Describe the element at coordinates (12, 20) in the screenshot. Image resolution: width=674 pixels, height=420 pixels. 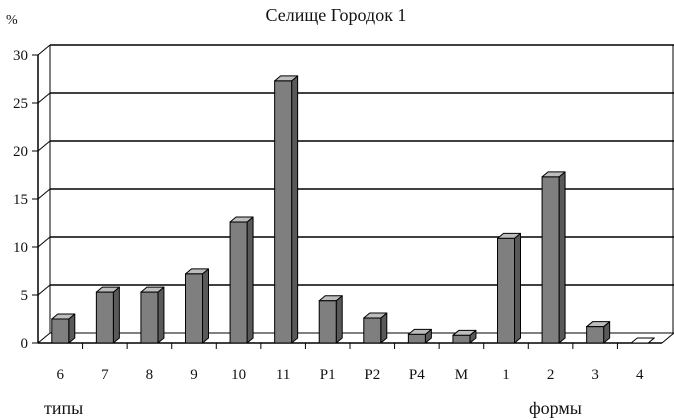
I see `y-axis-unit-label: %` at that location.